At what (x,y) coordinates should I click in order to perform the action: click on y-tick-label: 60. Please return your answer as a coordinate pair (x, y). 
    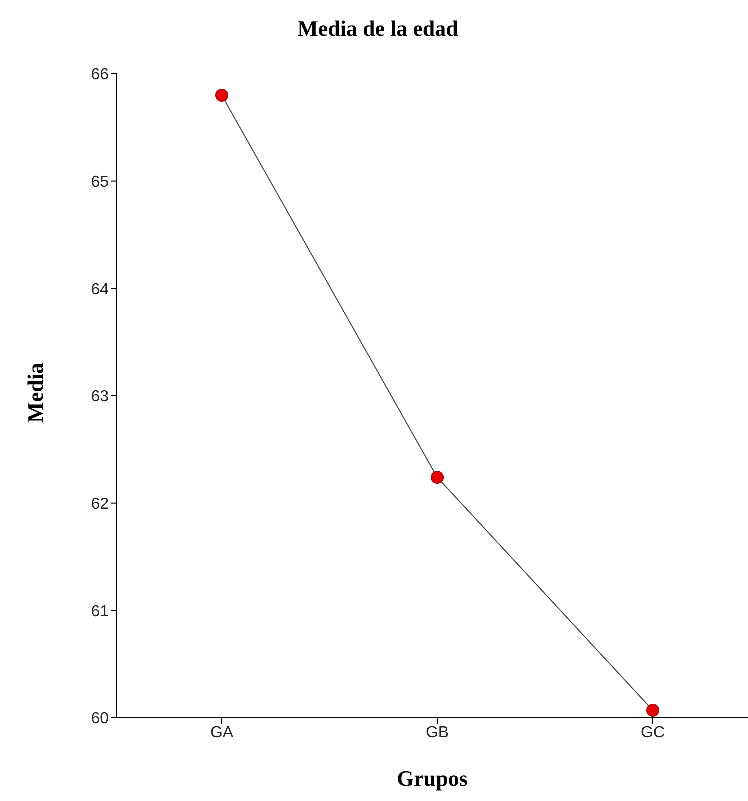
    Looking at the image, I should click on (100, 719).